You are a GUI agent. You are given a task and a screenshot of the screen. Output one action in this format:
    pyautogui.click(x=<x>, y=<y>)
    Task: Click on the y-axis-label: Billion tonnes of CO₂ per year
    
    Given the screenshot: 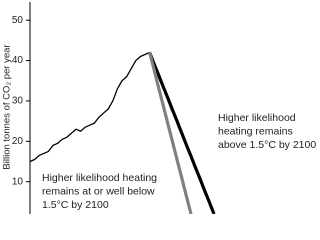 What is the action you would take?
    pyautogui.click(x=7, y=106)
    